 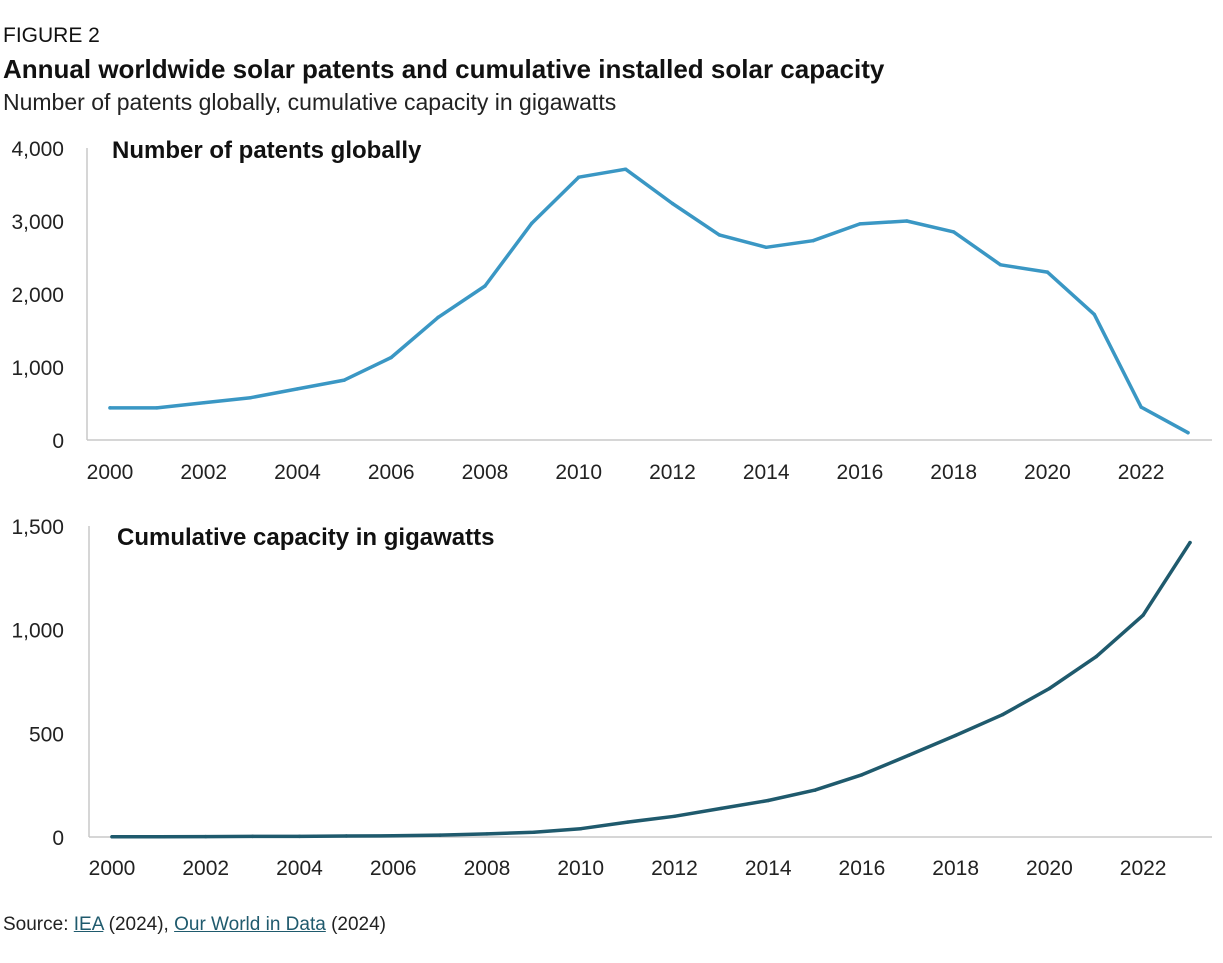 I want to click on figure-label: FIGURE 2, so click(x=51, y=35).